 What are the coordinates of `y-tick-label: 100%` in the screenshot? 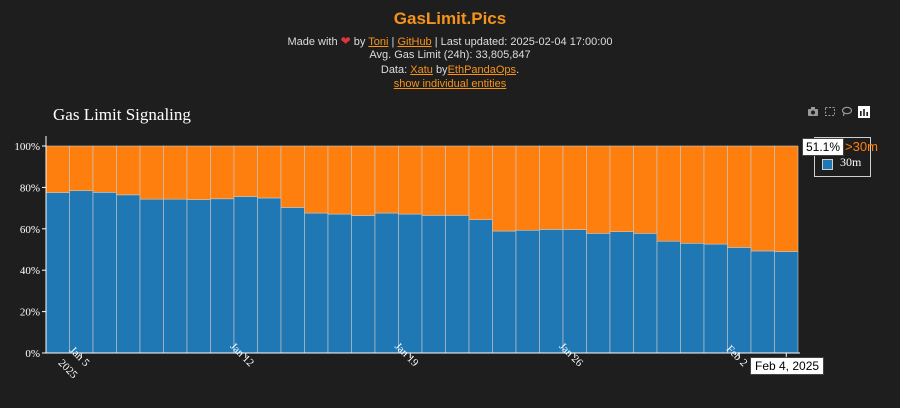 It's located at (27, 147).